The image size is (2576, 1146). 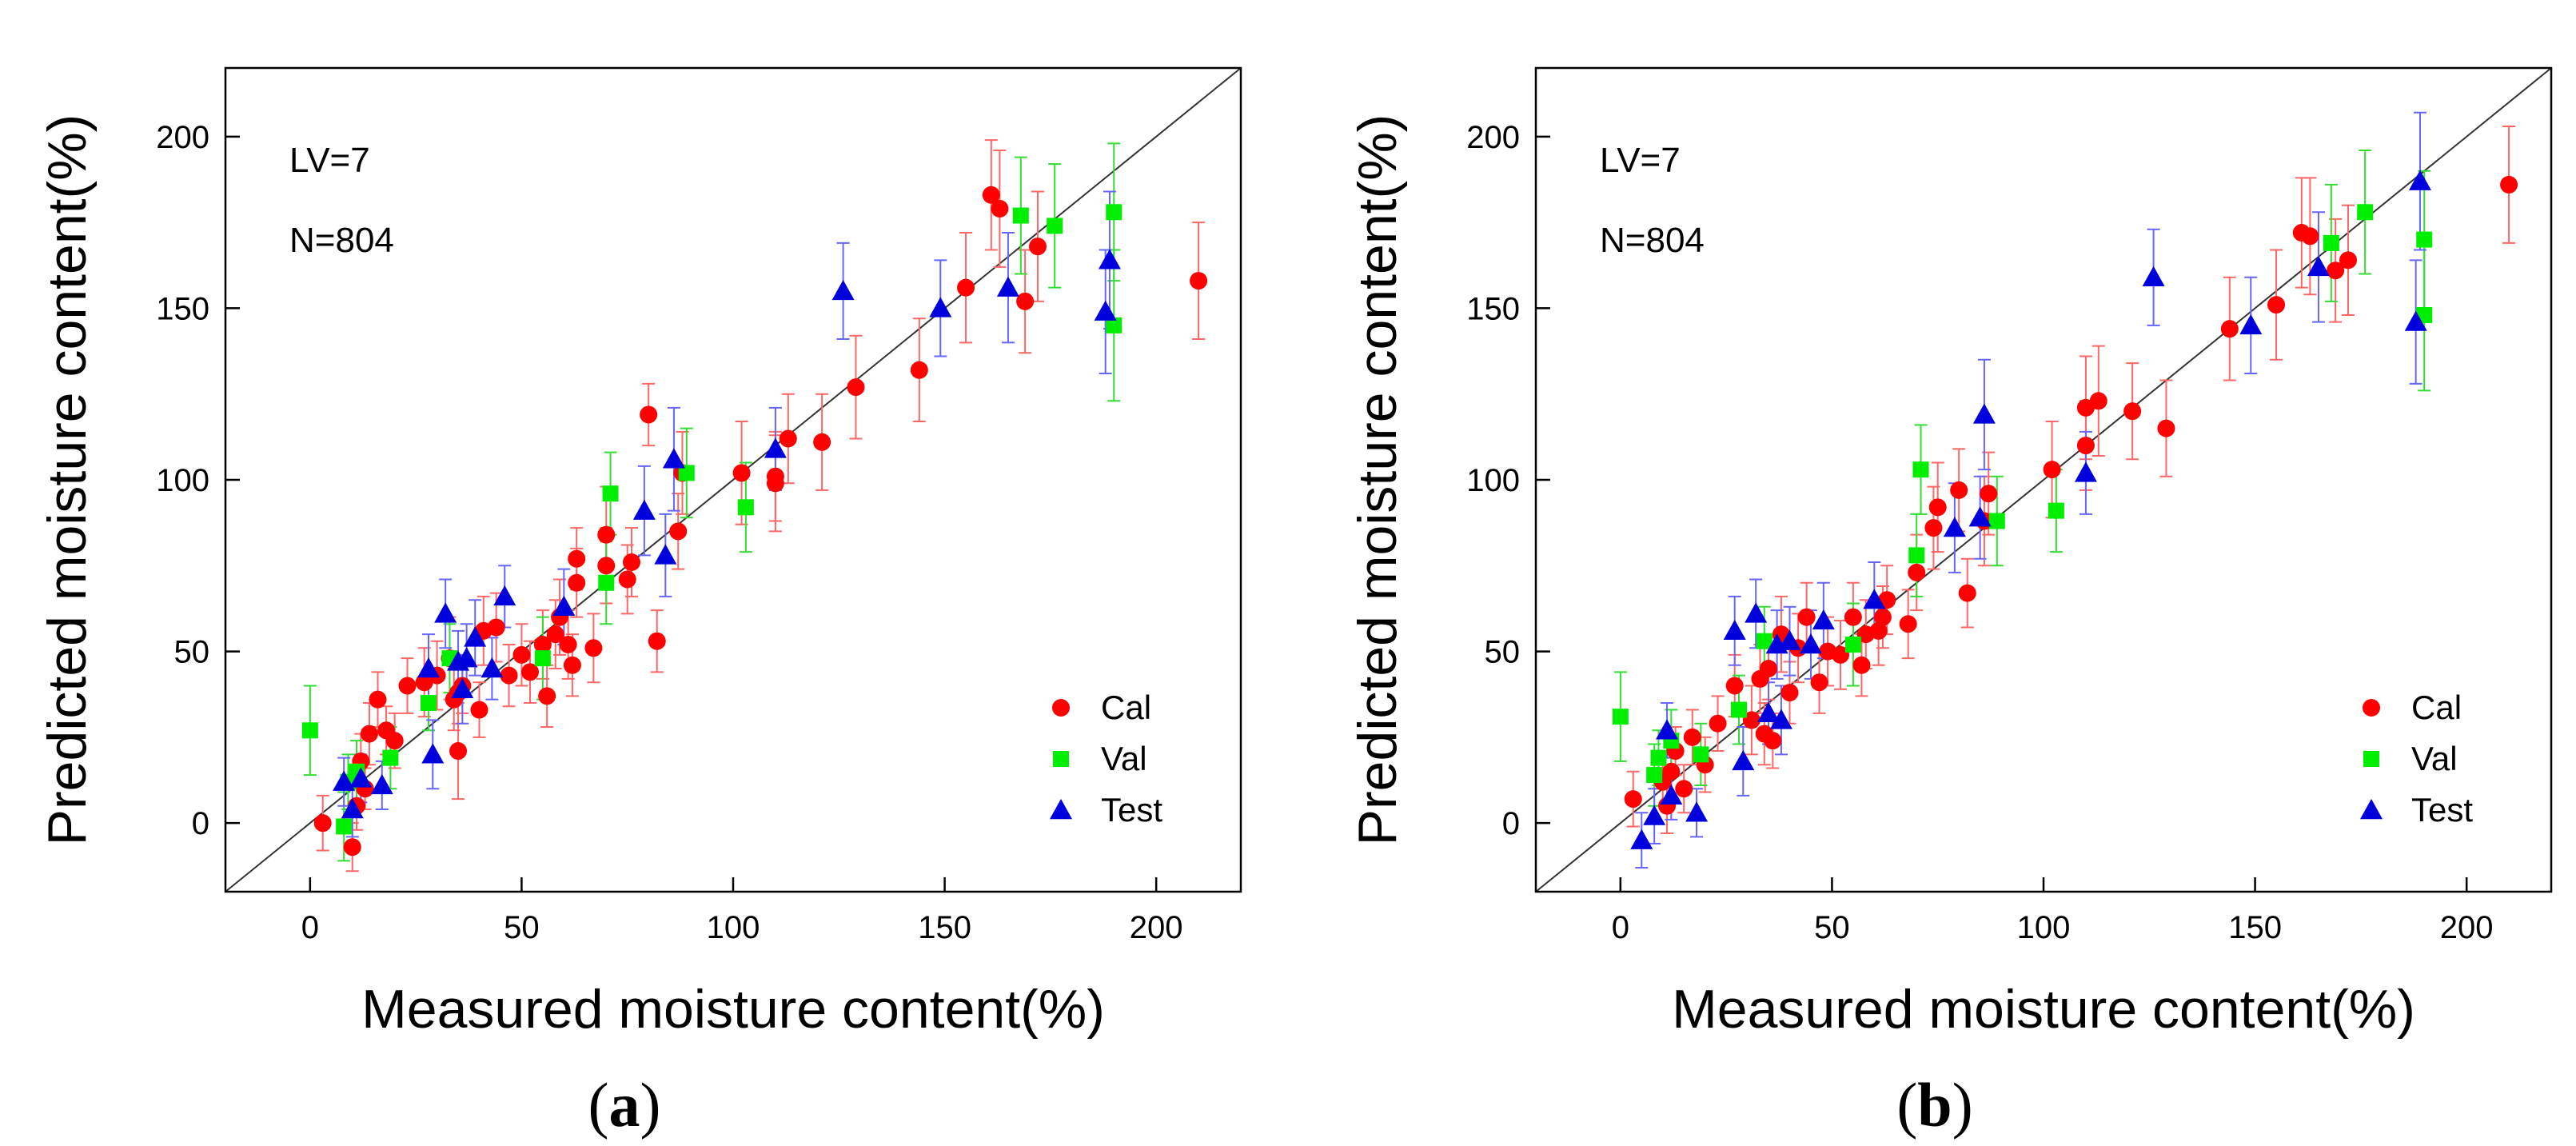 What do you see at coordinates (1493, 308) in the screenshot?
I see `y-tick-label: 150` at bounding box center [1493, 308].